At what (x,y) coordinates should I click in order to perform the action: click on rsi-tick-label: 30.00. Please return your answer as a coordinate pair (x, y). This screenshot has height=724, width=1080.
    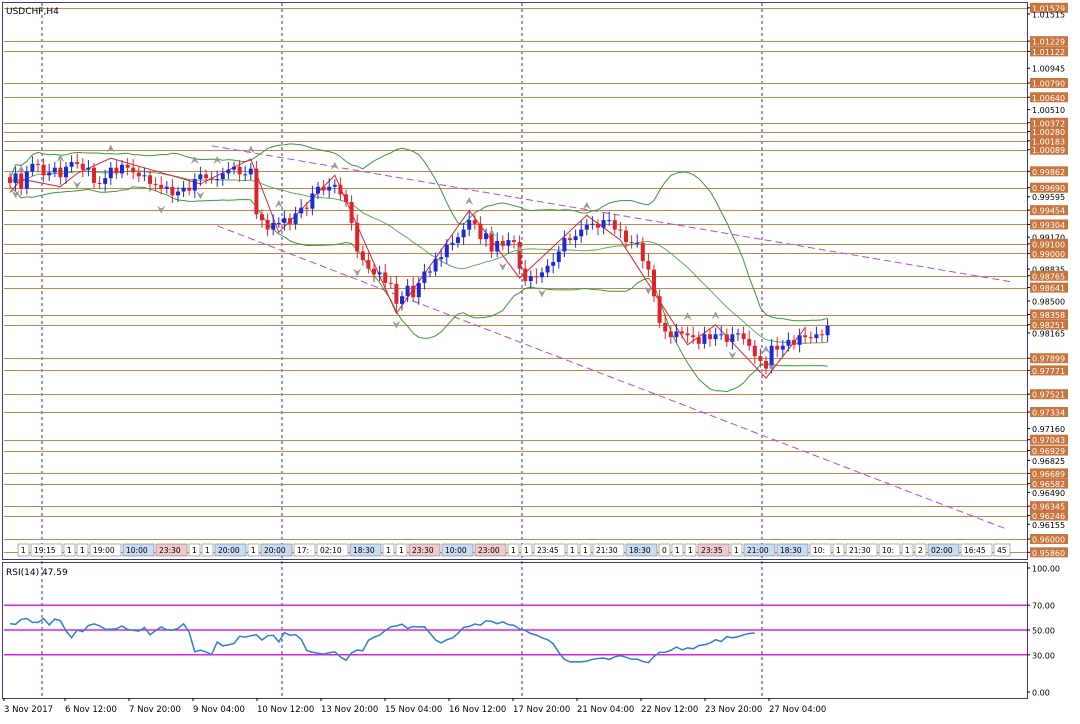
    Looking at the image, I should click on (1043, 655).